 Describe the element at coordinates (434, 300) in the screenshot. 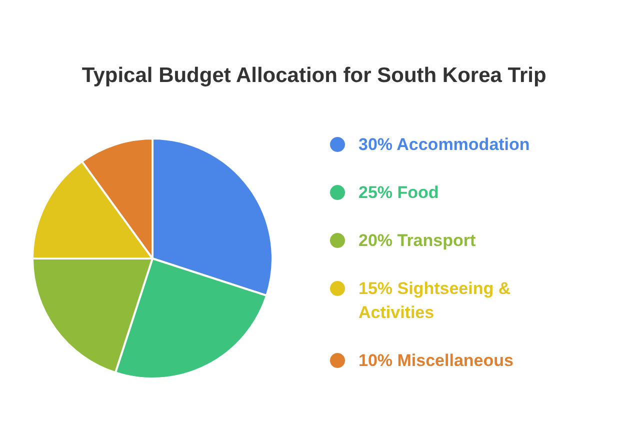

I see `legend-label: 15% Sightseeing & Activities` at that location.